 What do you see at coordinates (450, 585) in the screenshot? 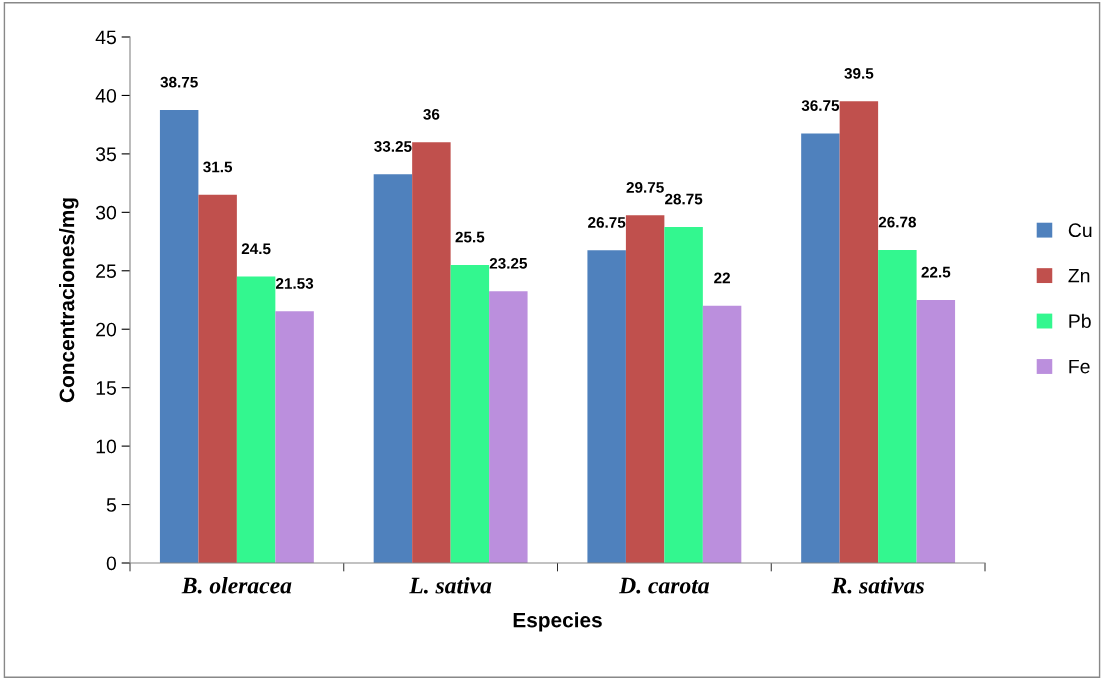
I see `x-tick-label: L. sativa` at bounding box center [450, 585].